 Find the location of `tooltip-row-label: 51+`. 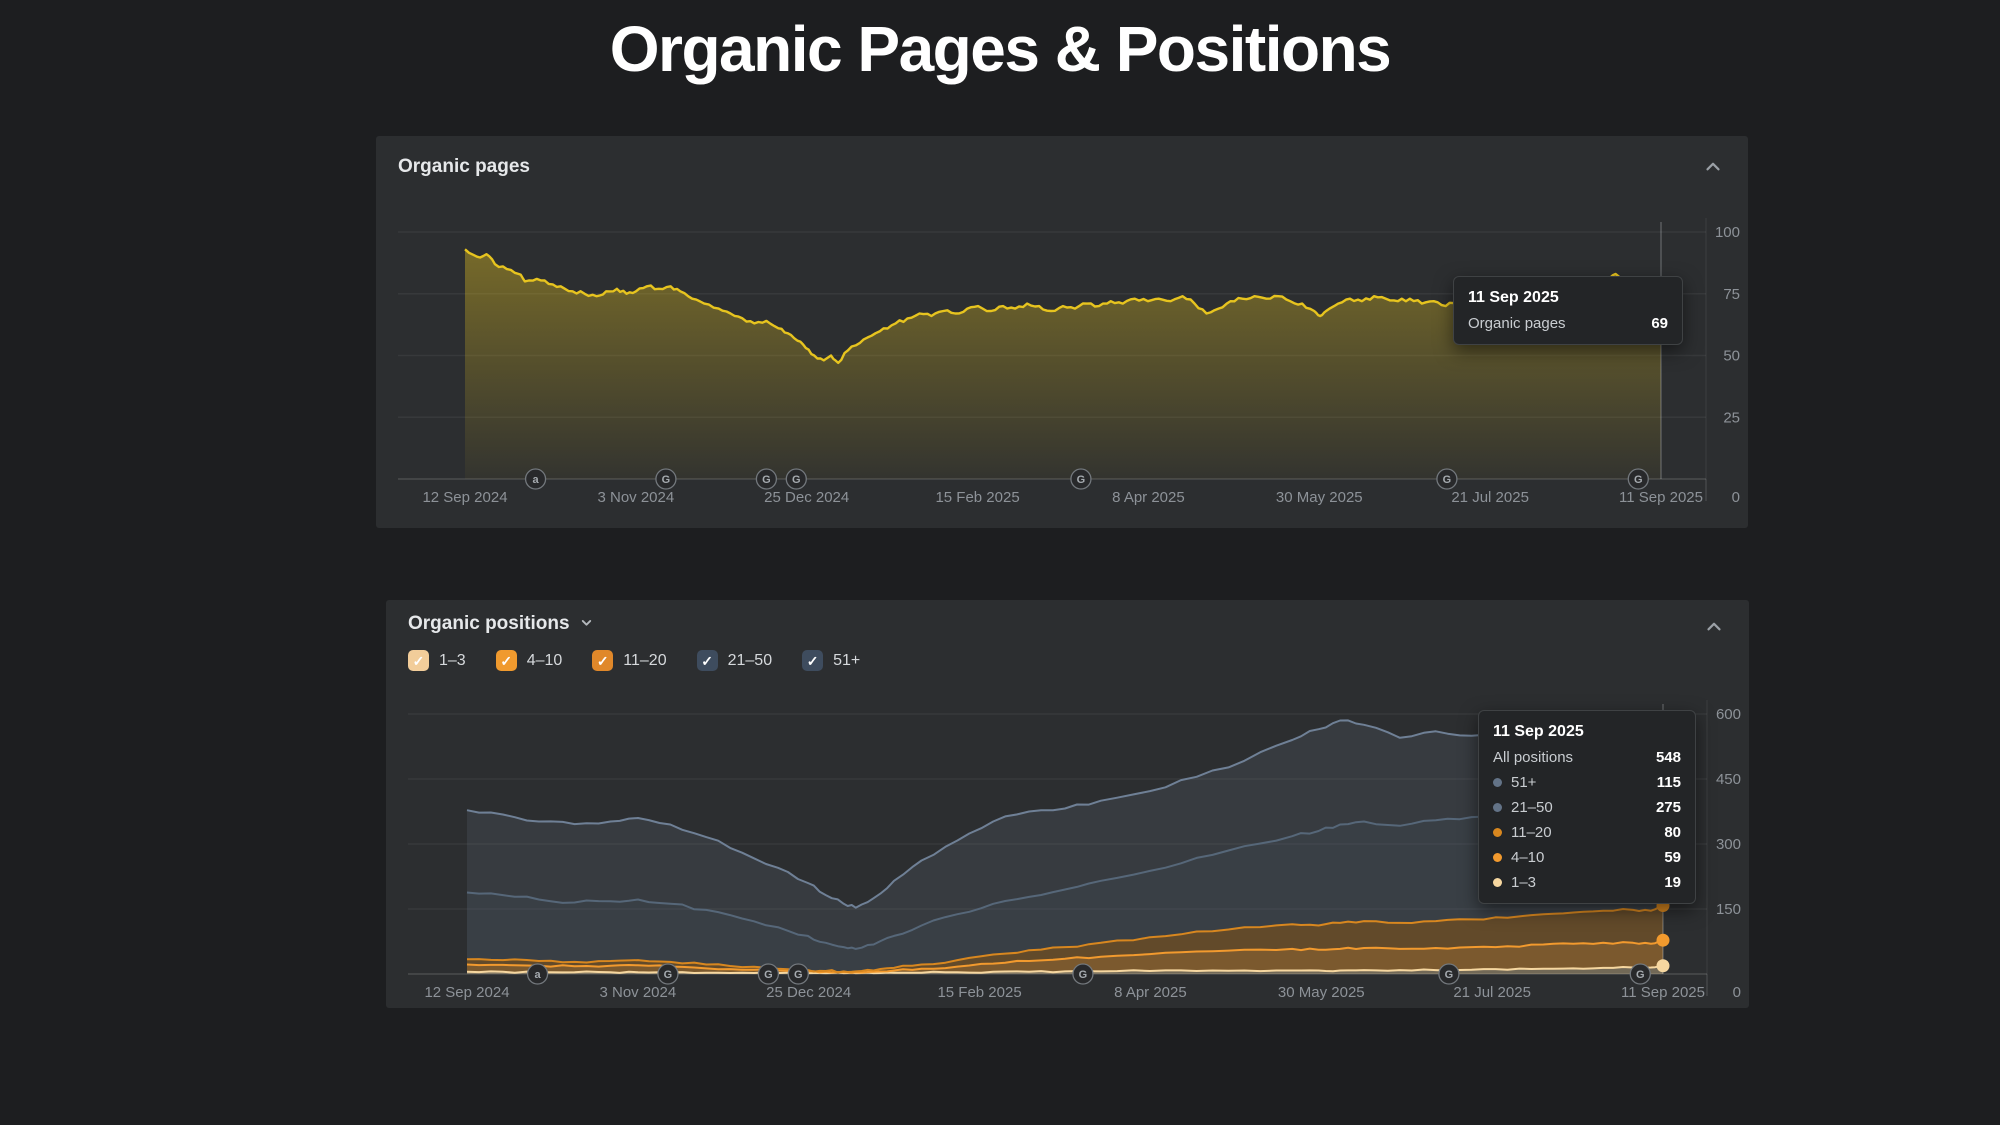

tooltip-row-label: 51+ is located at coordinates (1514, 782).